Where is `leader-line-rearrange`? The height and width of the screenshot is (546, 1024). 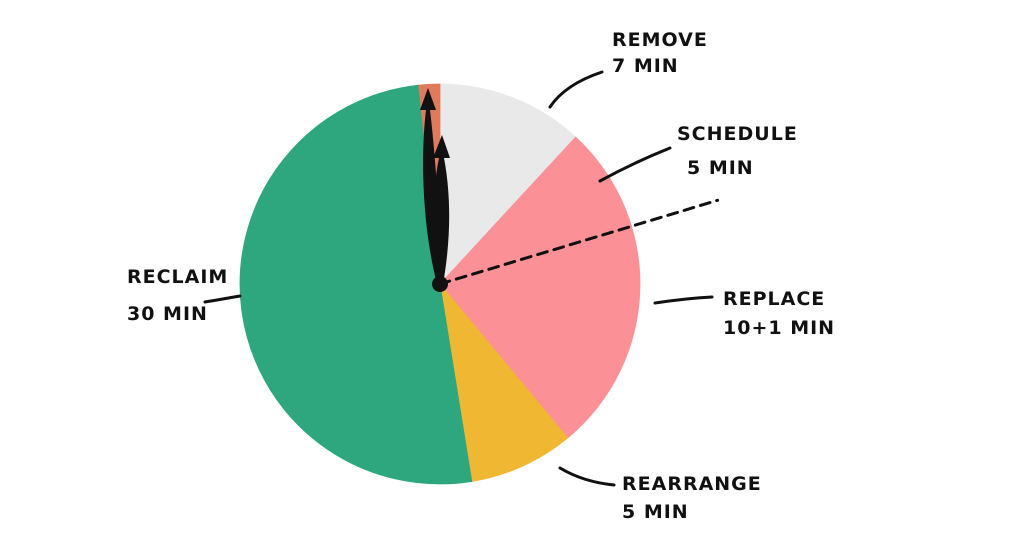
leader-line-rearrange is located at coordinates (587, 476).